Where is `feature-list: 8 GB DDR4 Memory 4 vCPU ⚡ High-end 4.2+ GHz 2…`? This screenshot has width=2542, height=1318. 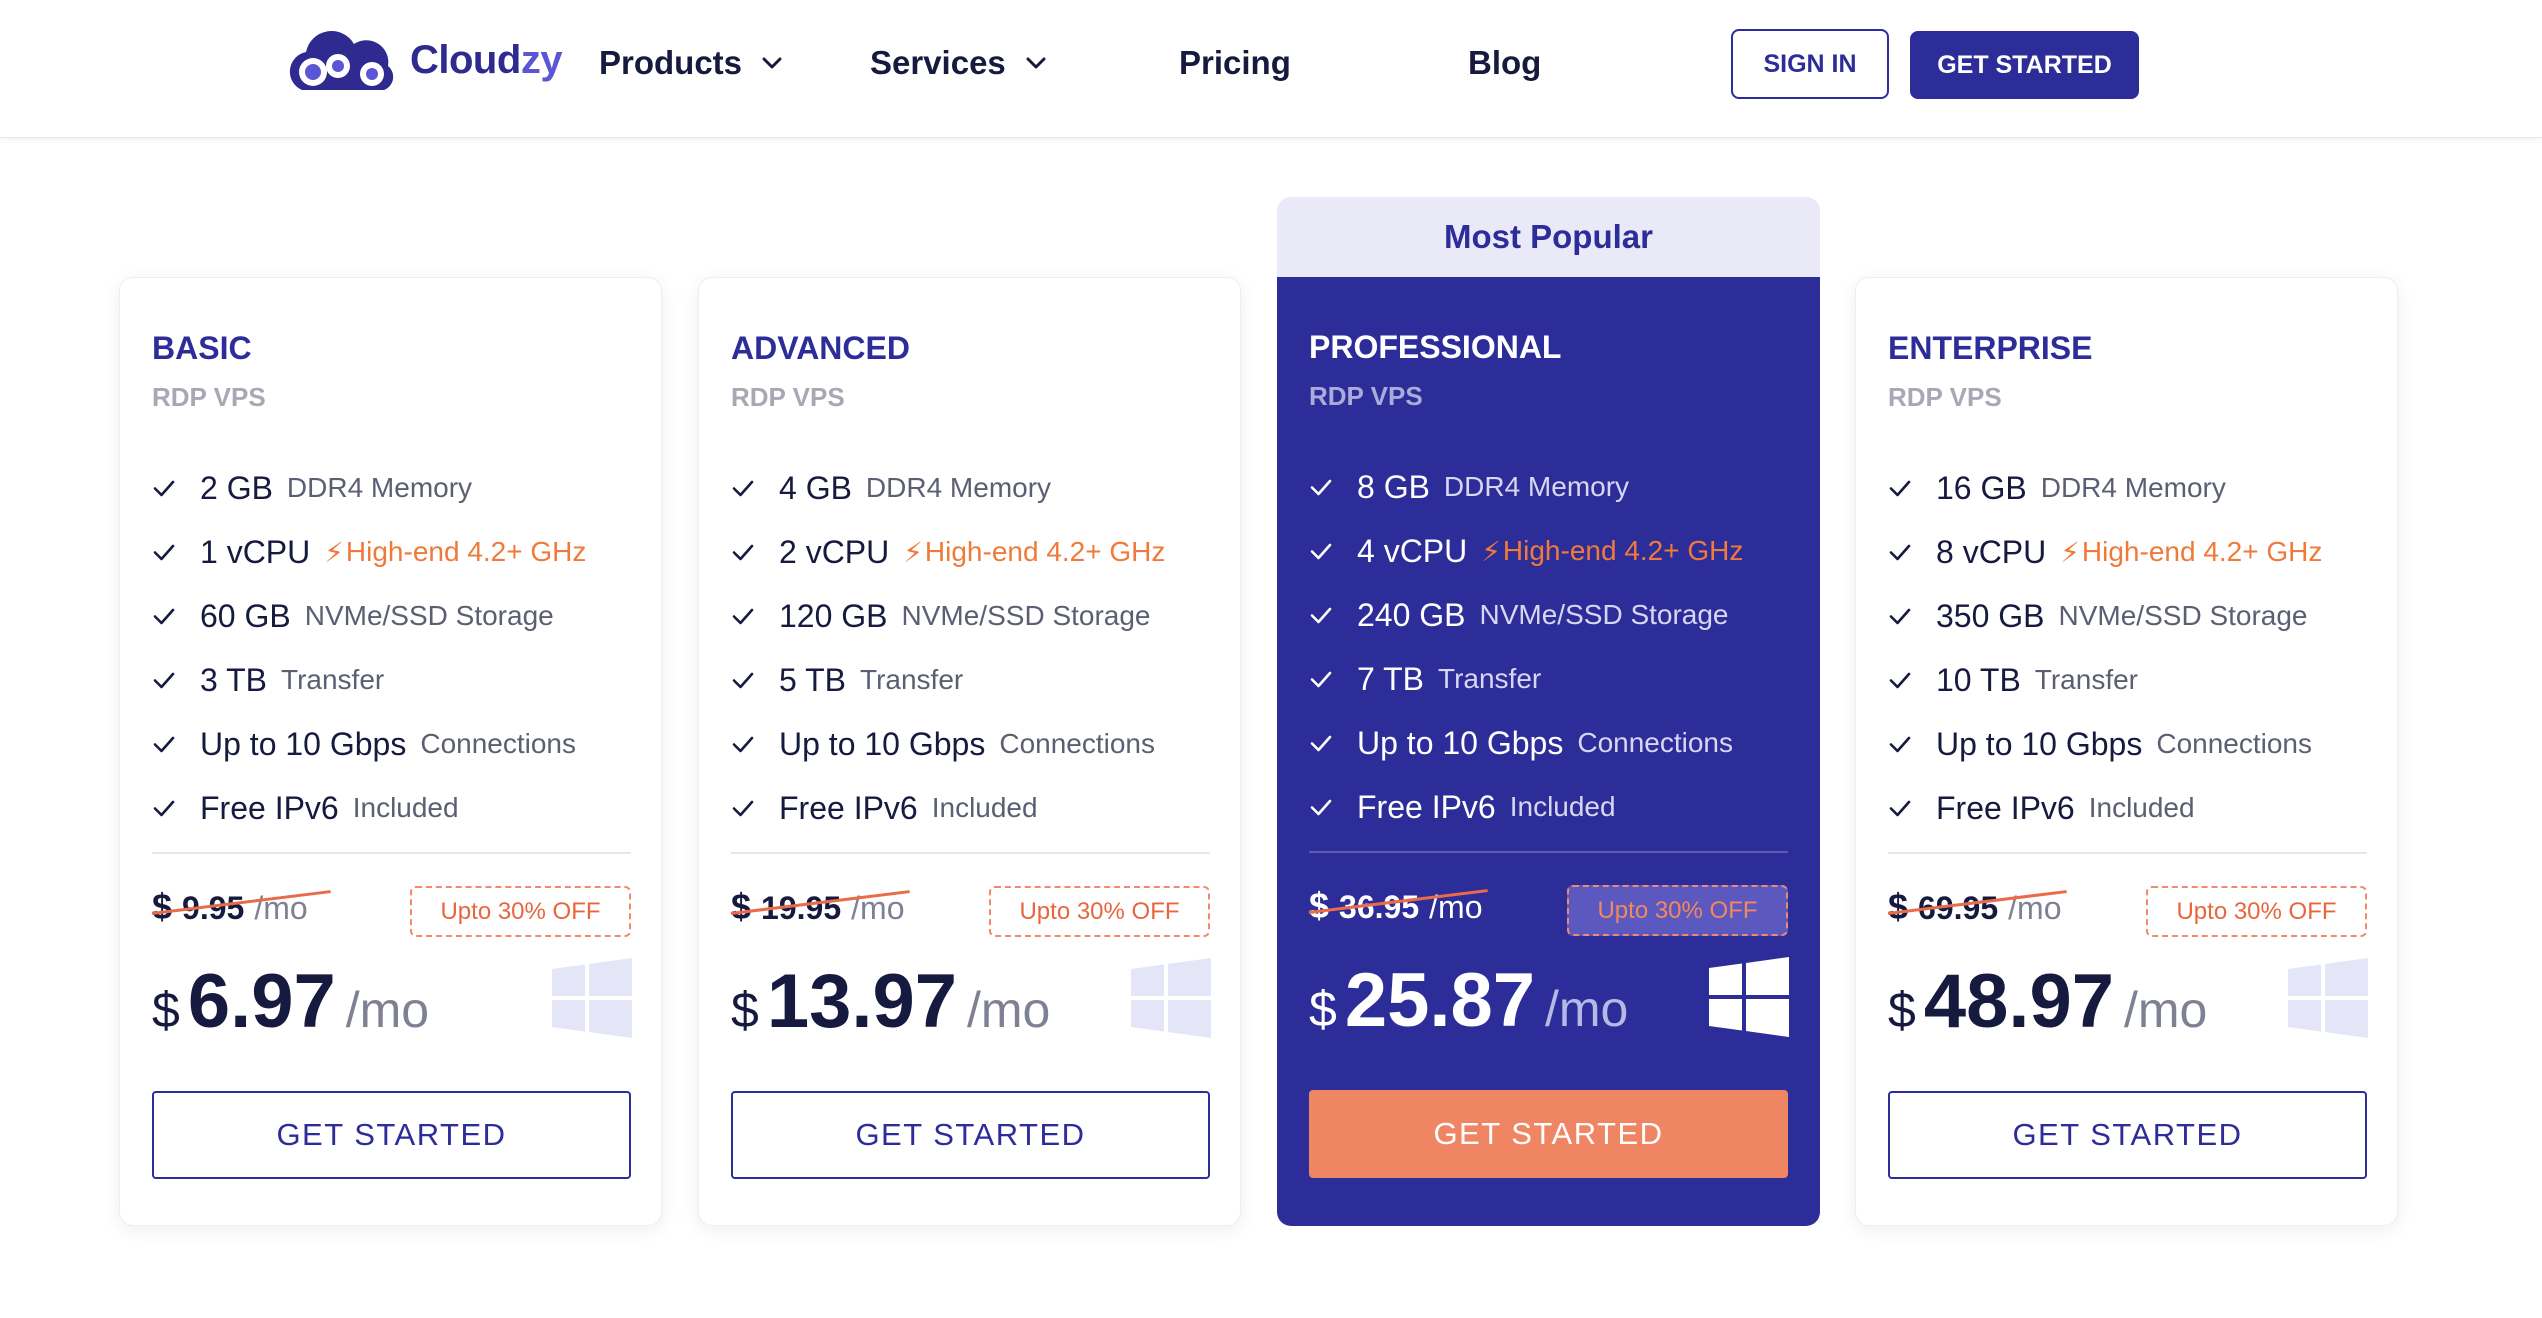 feature-list: 8 GB DDR4 Memory 4 vCPU ⚡ High-end 4.2+ GHz 2… is located at coordinates (1526, 647).